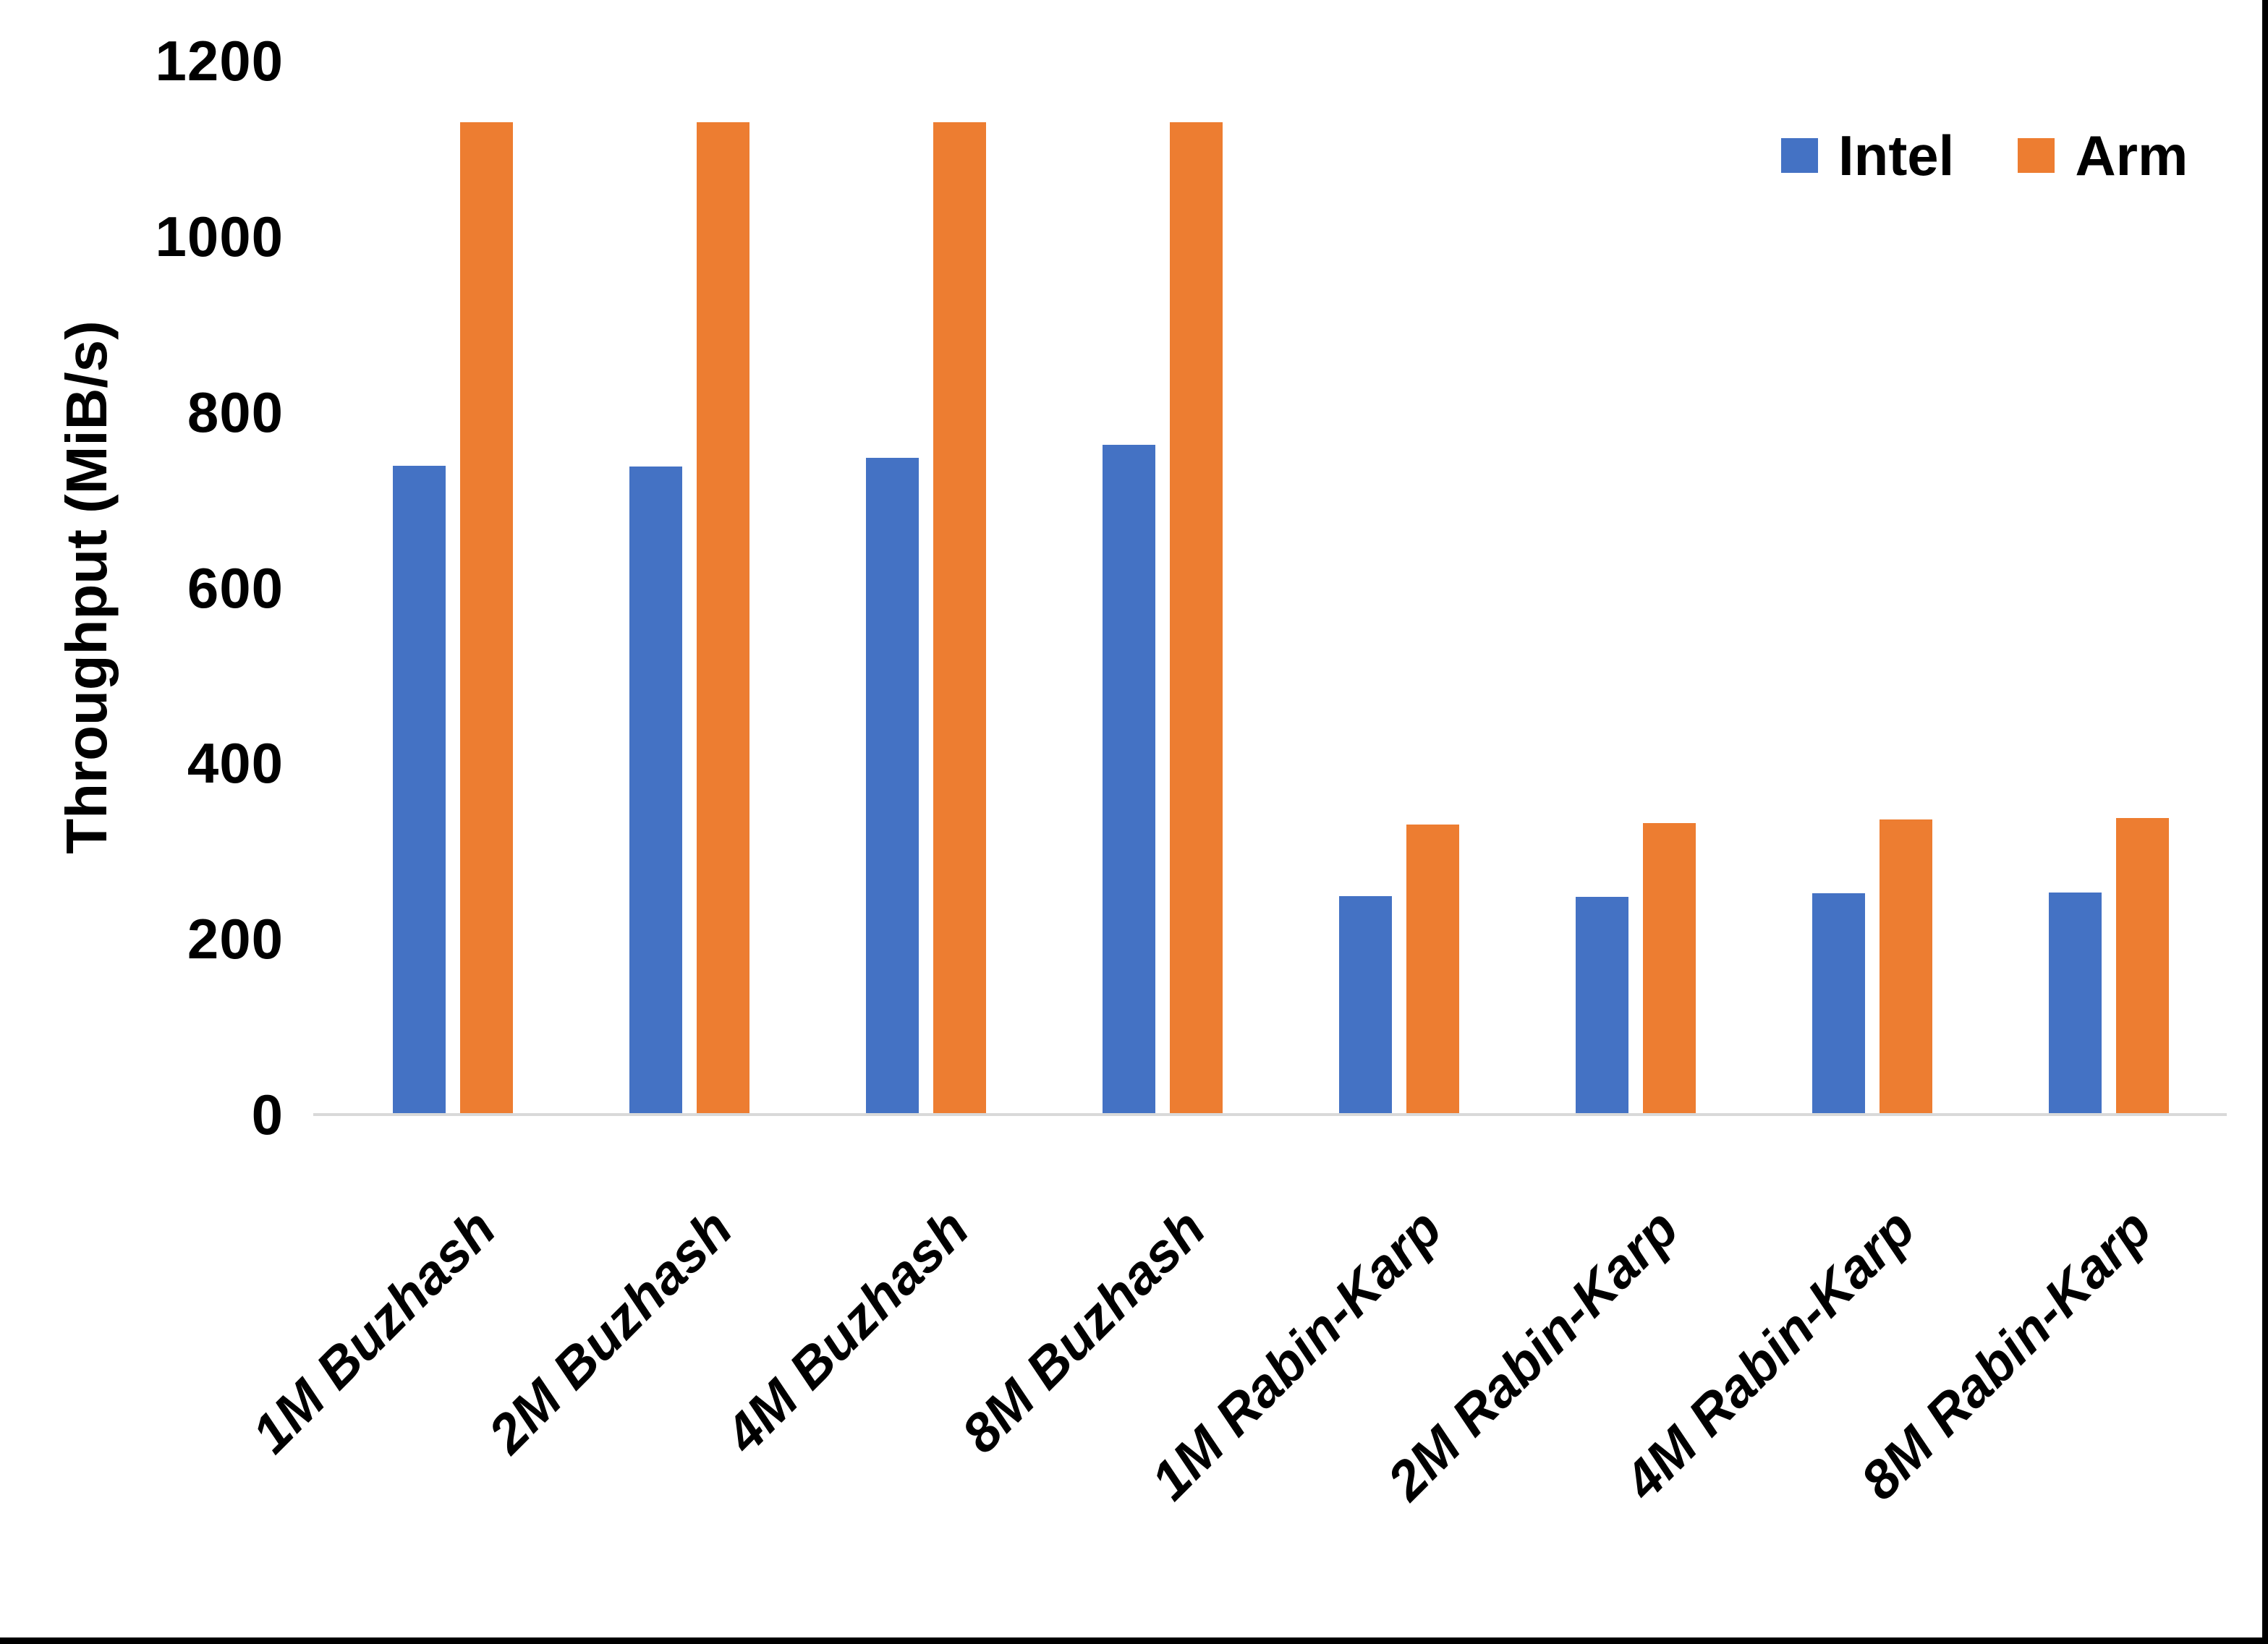 The height and width of the screenshot is (1644, 2268). Describe the element at coordinates (267, 1114) in the screenshot. I see `y-tick-label-0: 0` at that location.